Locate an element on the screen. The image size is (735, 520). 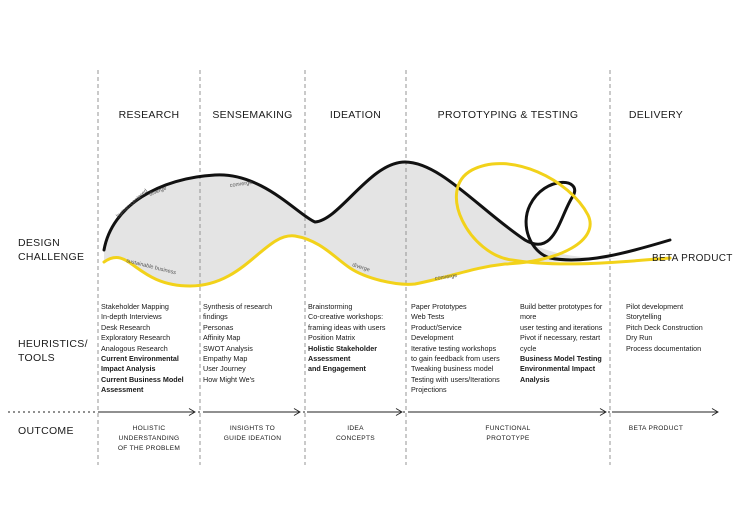
tool-item: Personas is located at coordinates (218, 327).